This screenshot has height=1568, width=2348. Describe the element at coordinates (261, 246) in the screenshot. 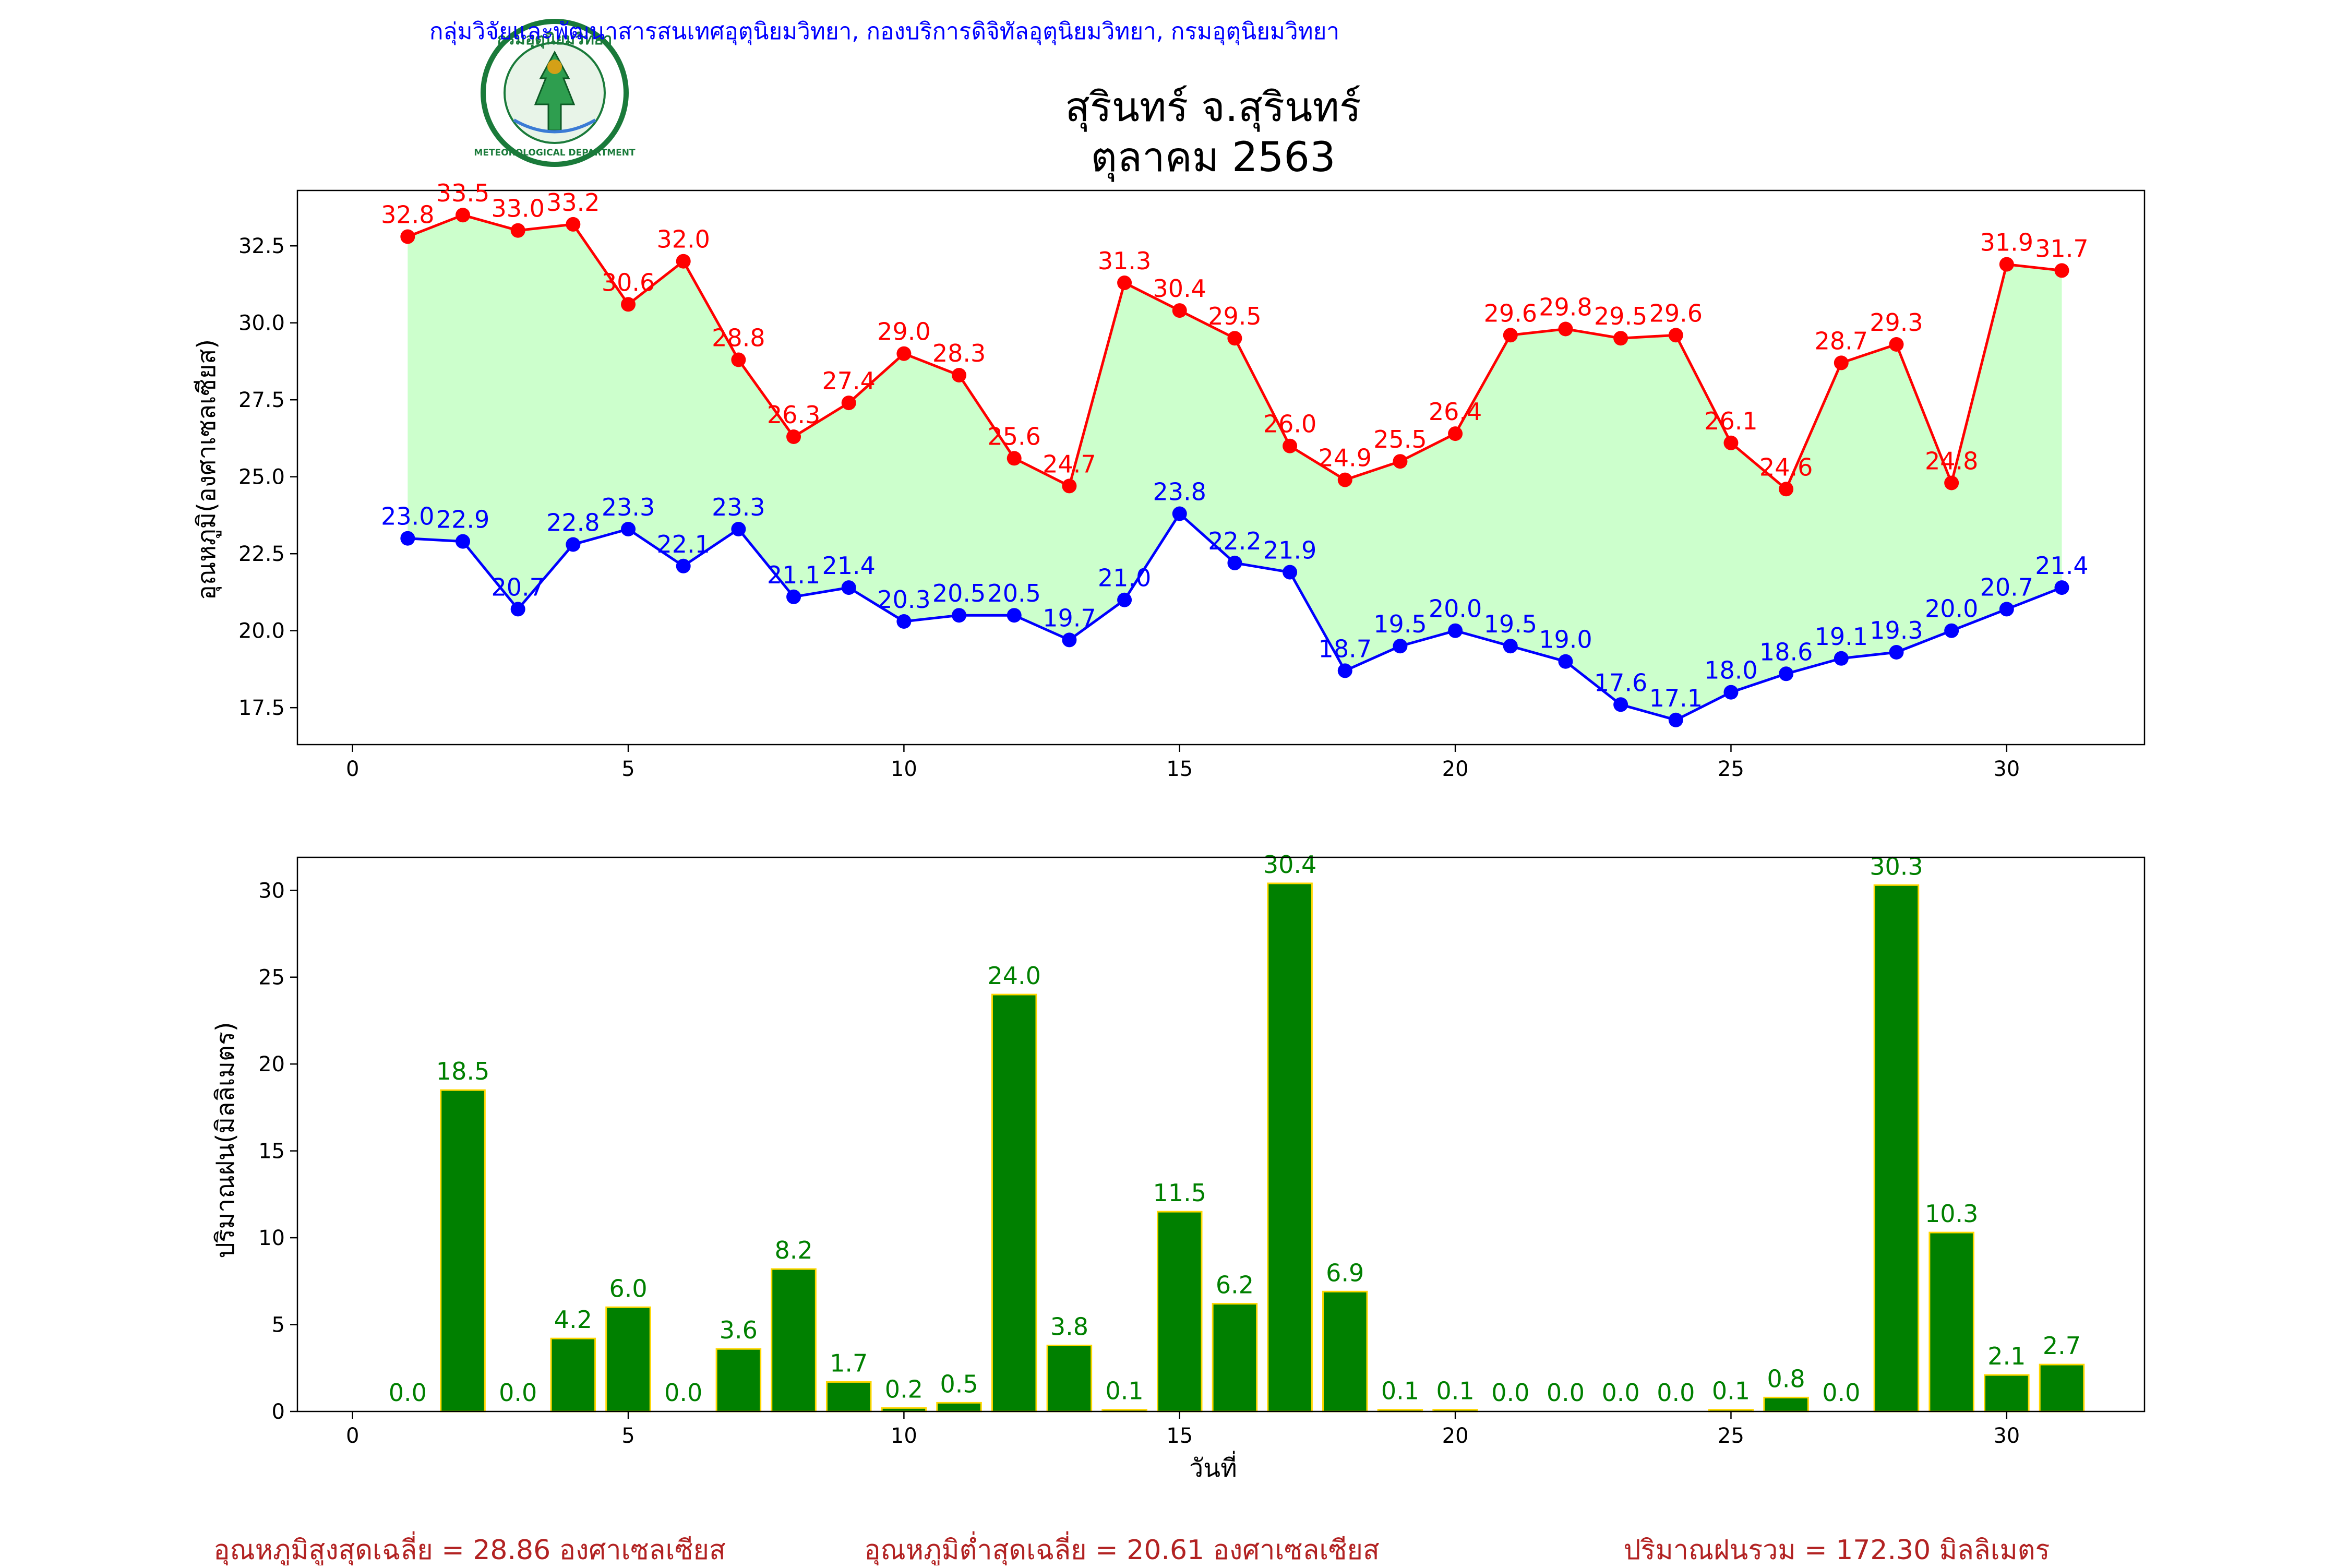

I see `temperature-y-tick-label: 32.5` at that location.